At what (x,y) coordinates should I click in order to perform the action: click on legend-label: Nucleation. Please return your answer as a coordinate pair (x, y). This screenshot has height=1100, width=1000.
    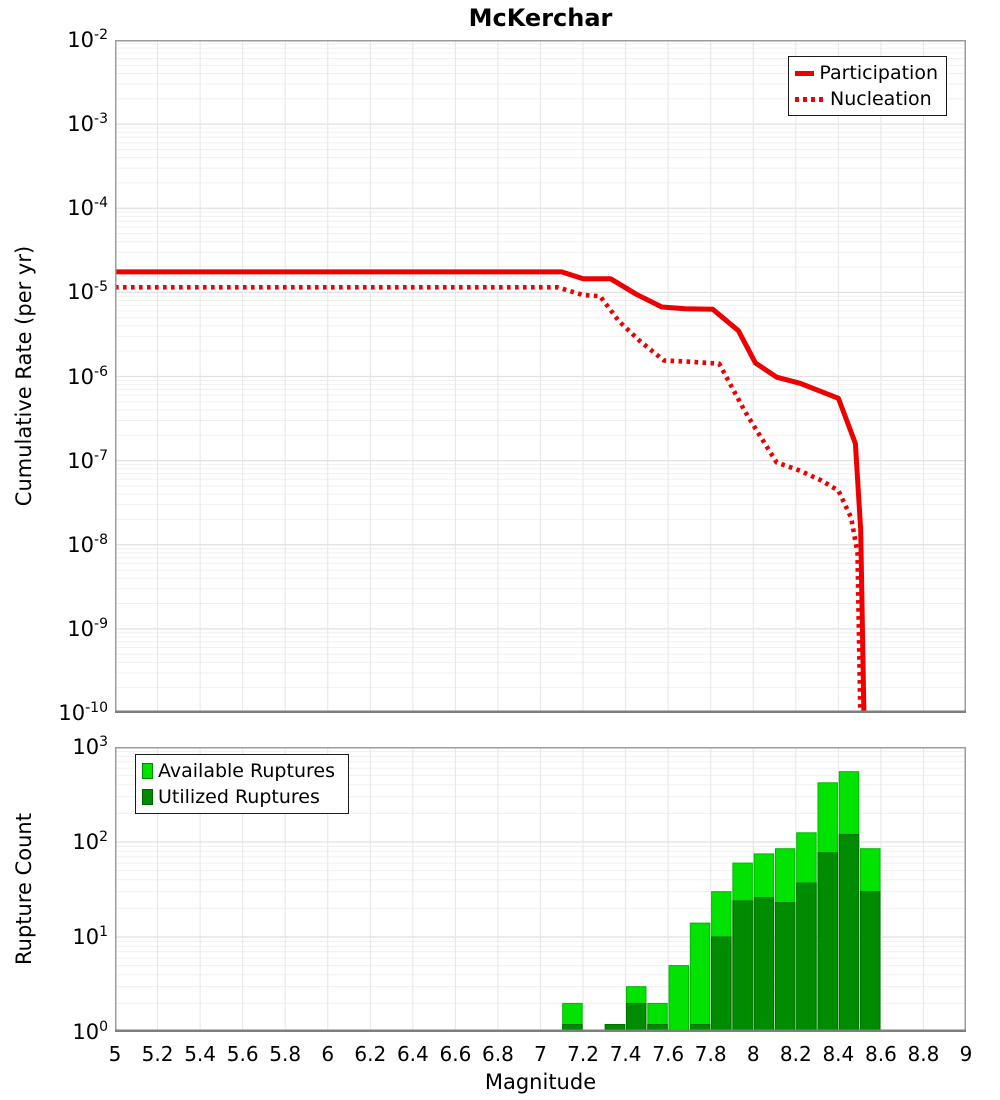
    Looking at the image, I should click on (881, 99).